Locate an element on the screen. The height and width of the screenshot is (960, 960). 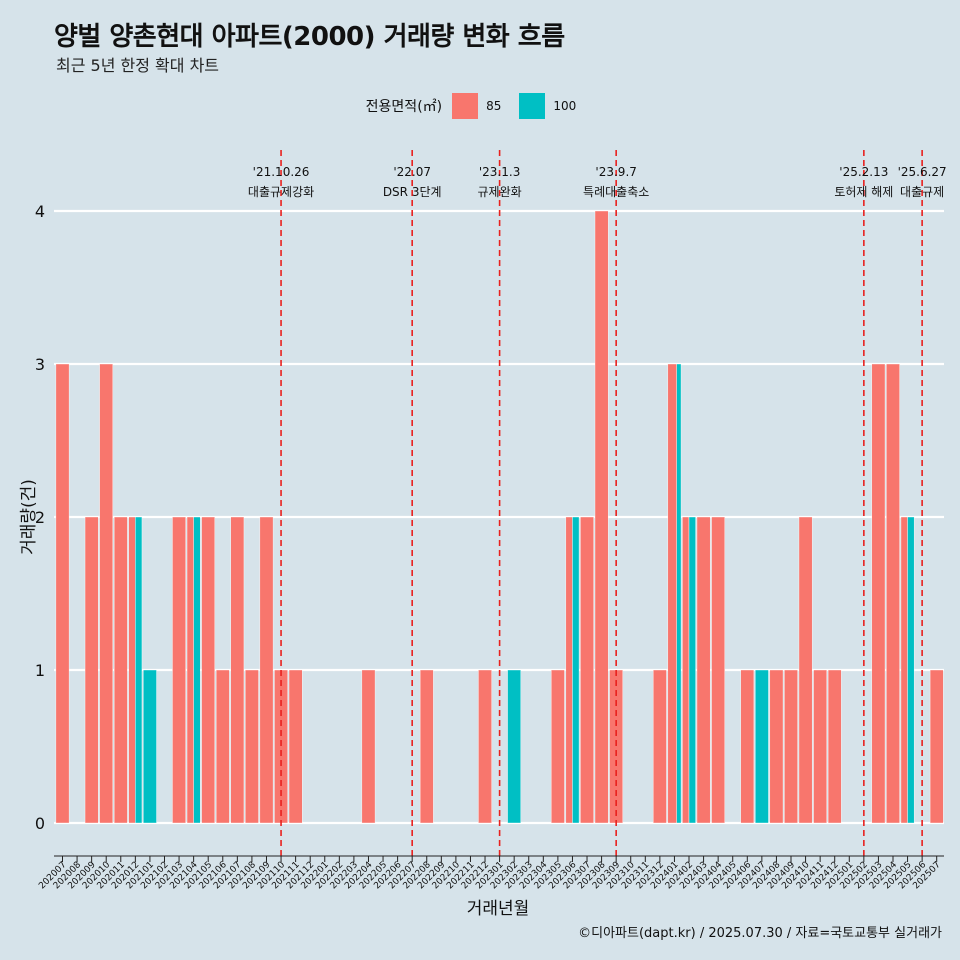
y-tick-label: 1 is located at coordinates (40, 670).